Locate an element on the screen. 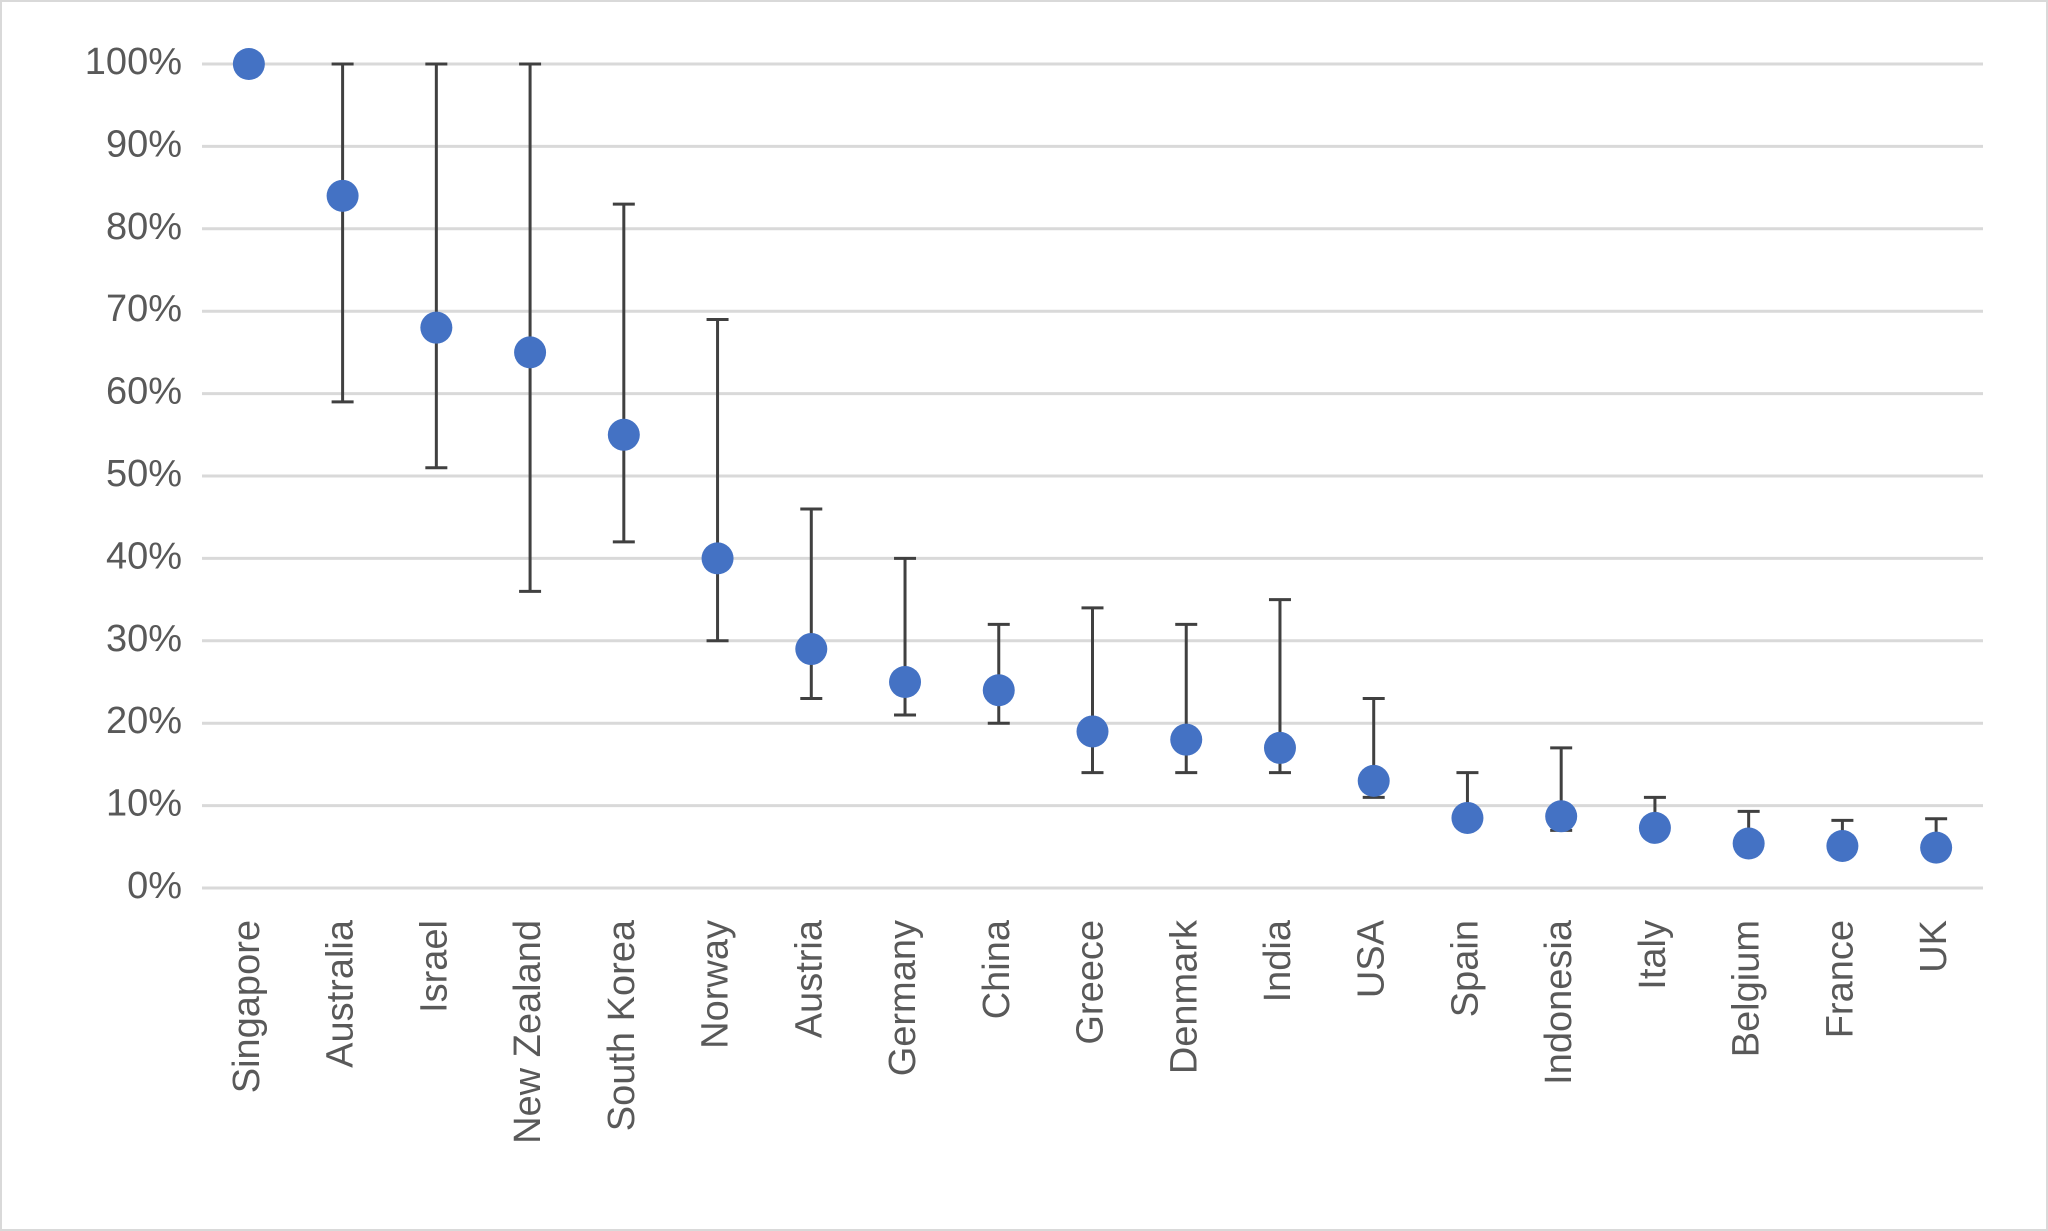 The image size is (2048, 1231). y-tick-label: 80% is located at coordinates (144, 227).